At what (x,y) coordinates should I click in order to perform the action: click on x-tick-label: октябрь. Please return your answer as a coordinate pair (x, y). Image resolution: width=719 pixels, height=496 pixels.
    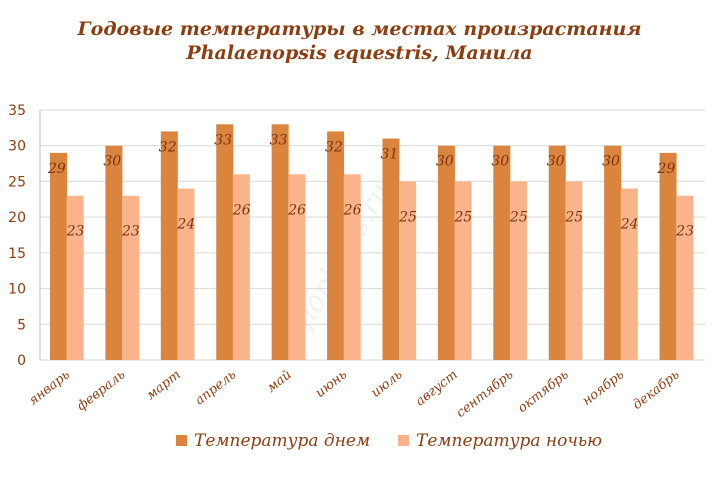
    Looking at the image, I should click on (543, 391).